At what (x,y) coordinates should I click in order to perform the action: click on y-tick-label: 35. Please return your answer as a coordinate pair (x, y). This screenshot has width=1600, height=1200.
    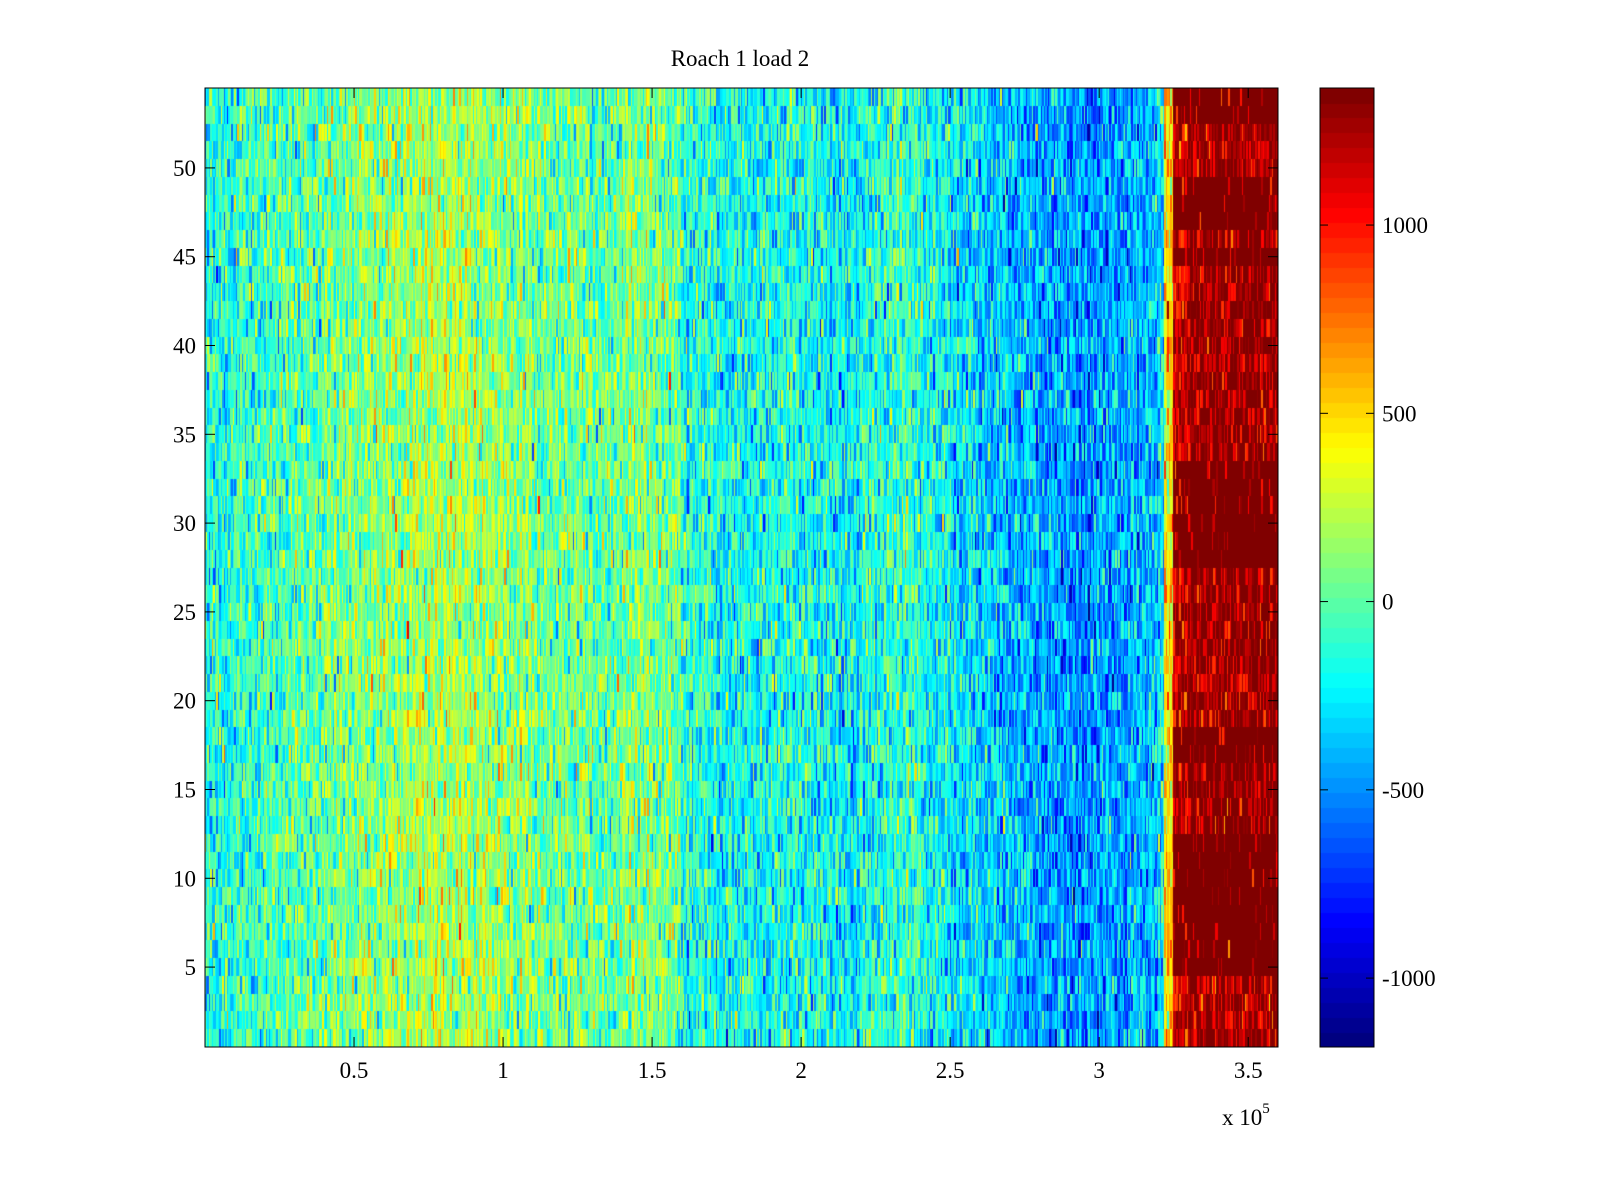
    Looking at the image, I should click on (184, 434).